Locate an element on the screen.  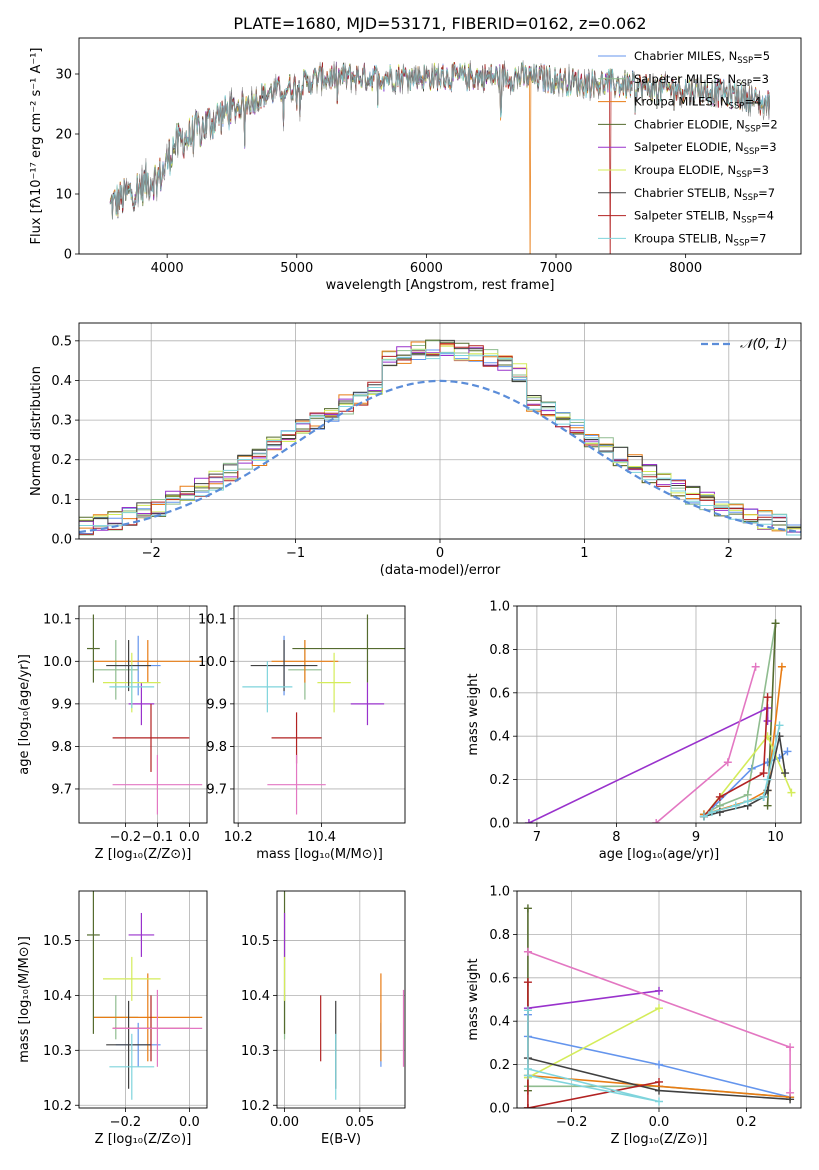
x-tick-label: 9 is located at coordinates (696, 837).